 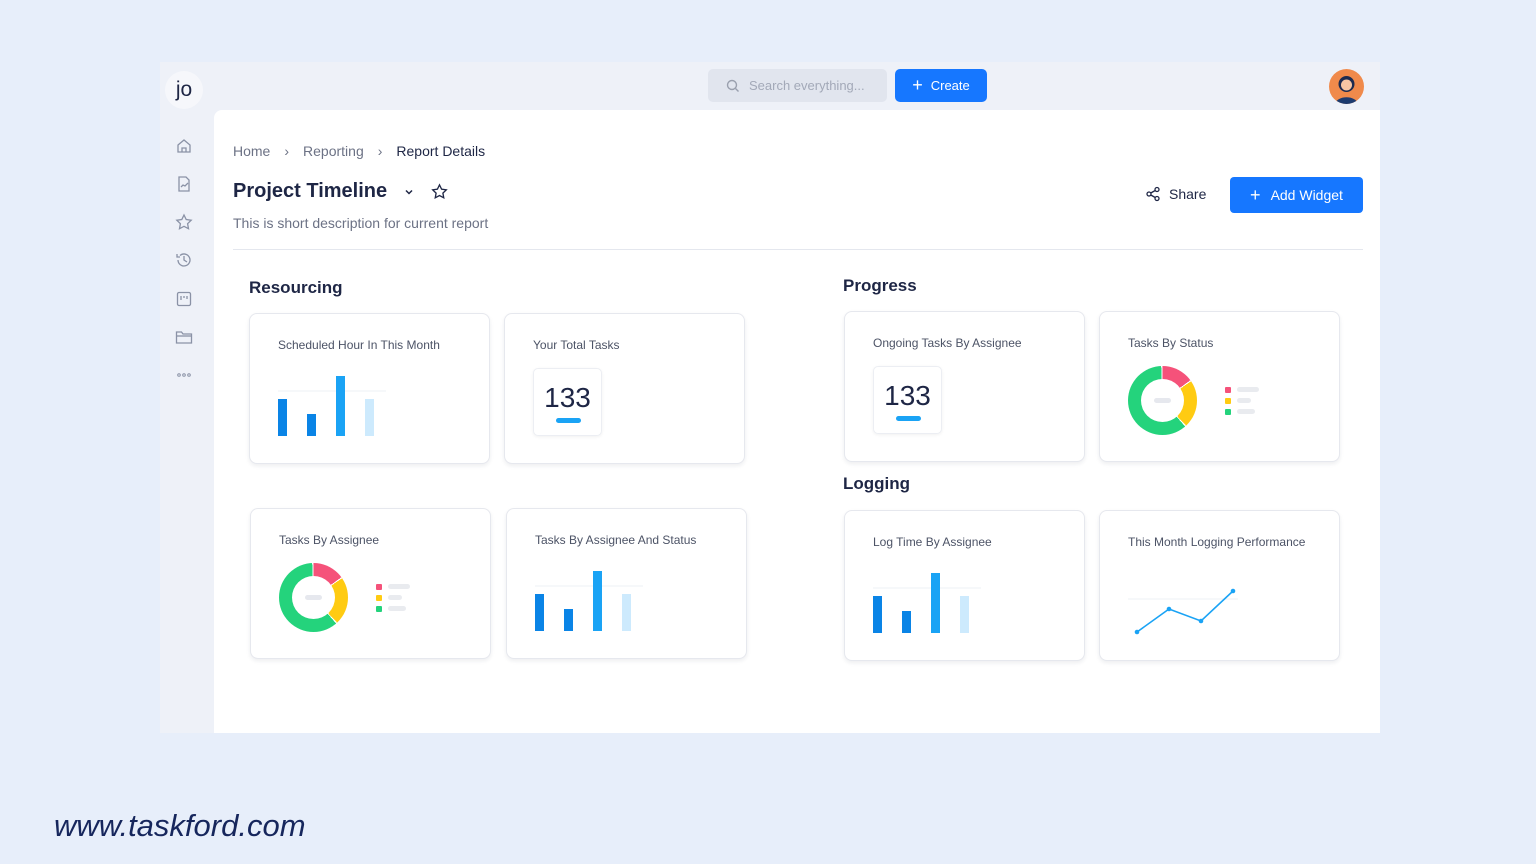 What do you see at coordinates (310, 191) in the screenshot?
I see `page-title: Project Timeline` at bounding box center [310, 191].